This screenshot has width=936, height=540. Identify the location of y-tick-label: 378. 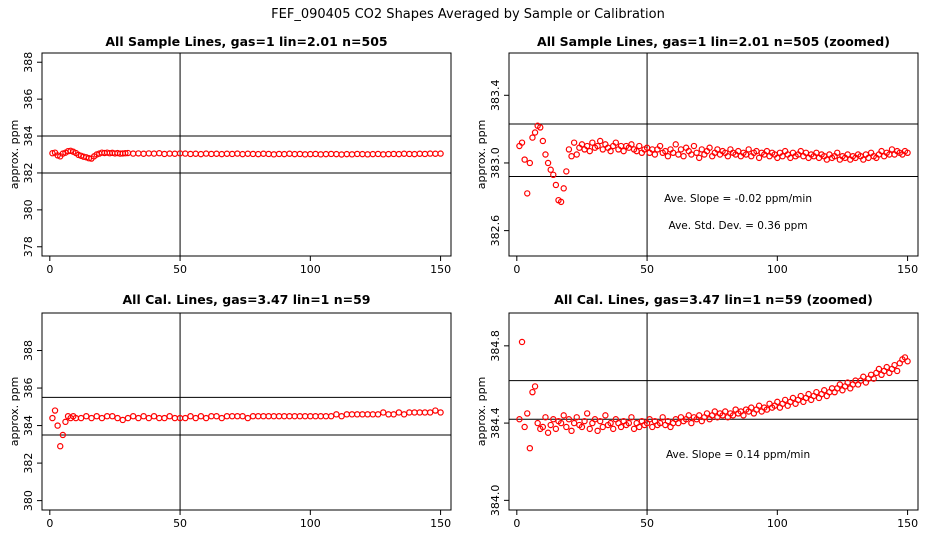
(28, 246).